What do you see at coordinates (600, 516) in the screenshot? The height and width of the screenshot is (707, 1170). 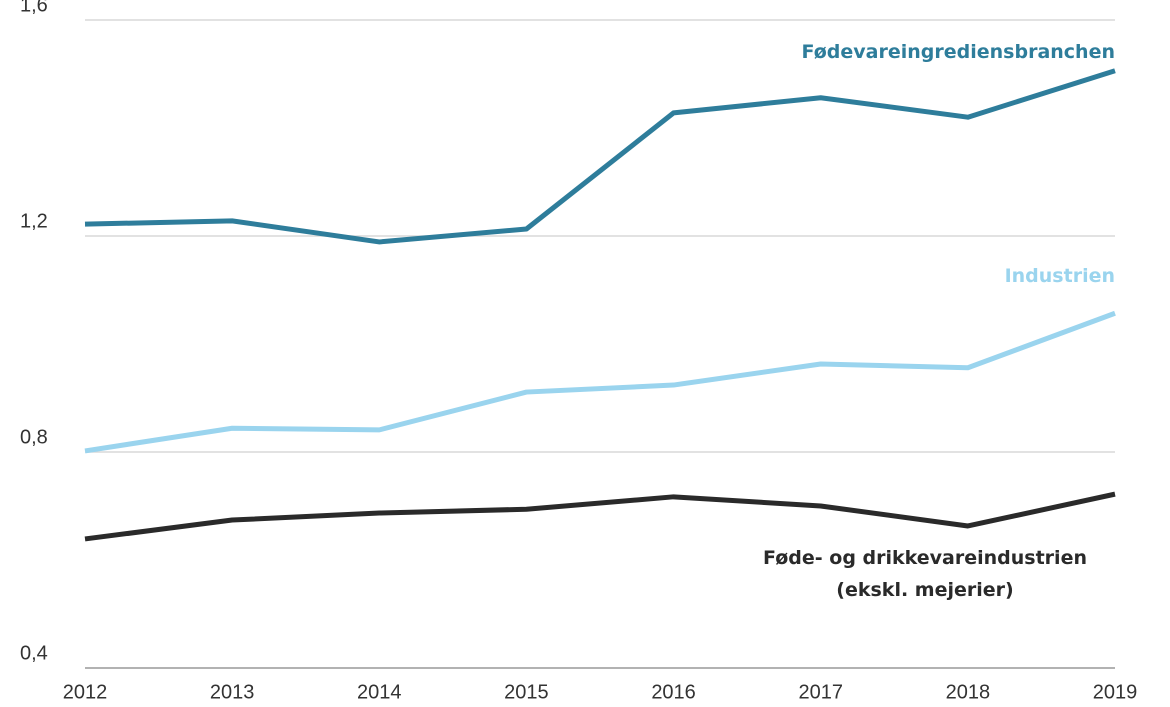 I see `series-line` at bounding box center [600, 516].